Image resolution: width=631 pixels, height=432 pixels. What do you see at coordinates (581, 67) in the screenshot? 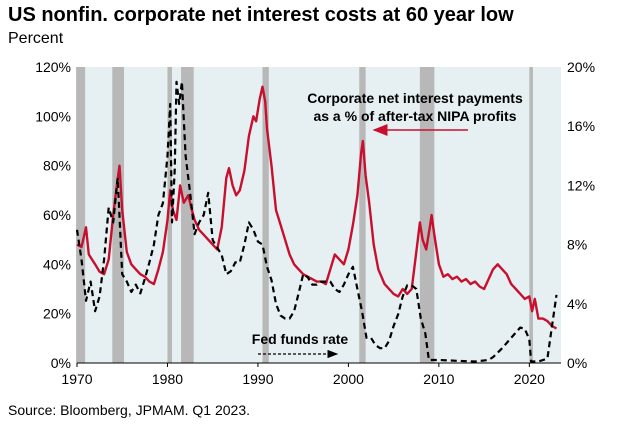
I see `right-y-tick-label: 20%` at bounding box center [581, 67].